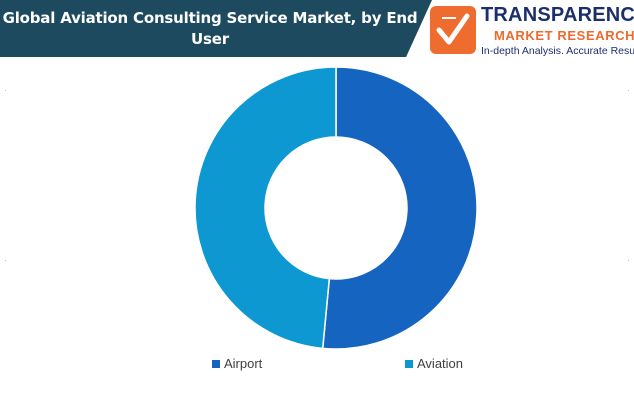  I want to click on title-banner, so click(216, 28).